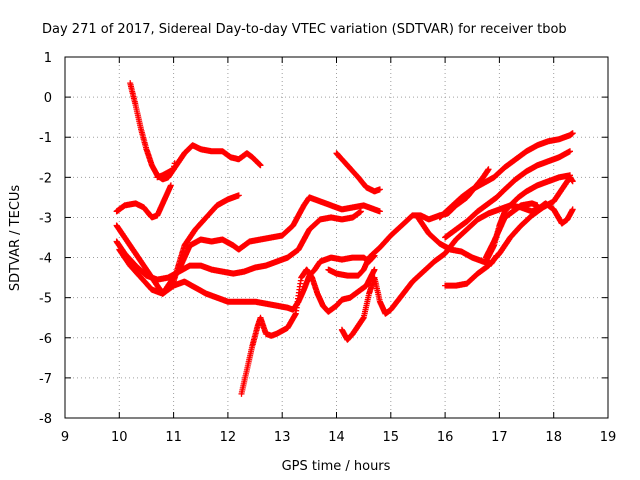  What do you see at coordinates (45, 339) in the screenshot?
I see `y-tick-label: -6` at bounding box center [45, 339].